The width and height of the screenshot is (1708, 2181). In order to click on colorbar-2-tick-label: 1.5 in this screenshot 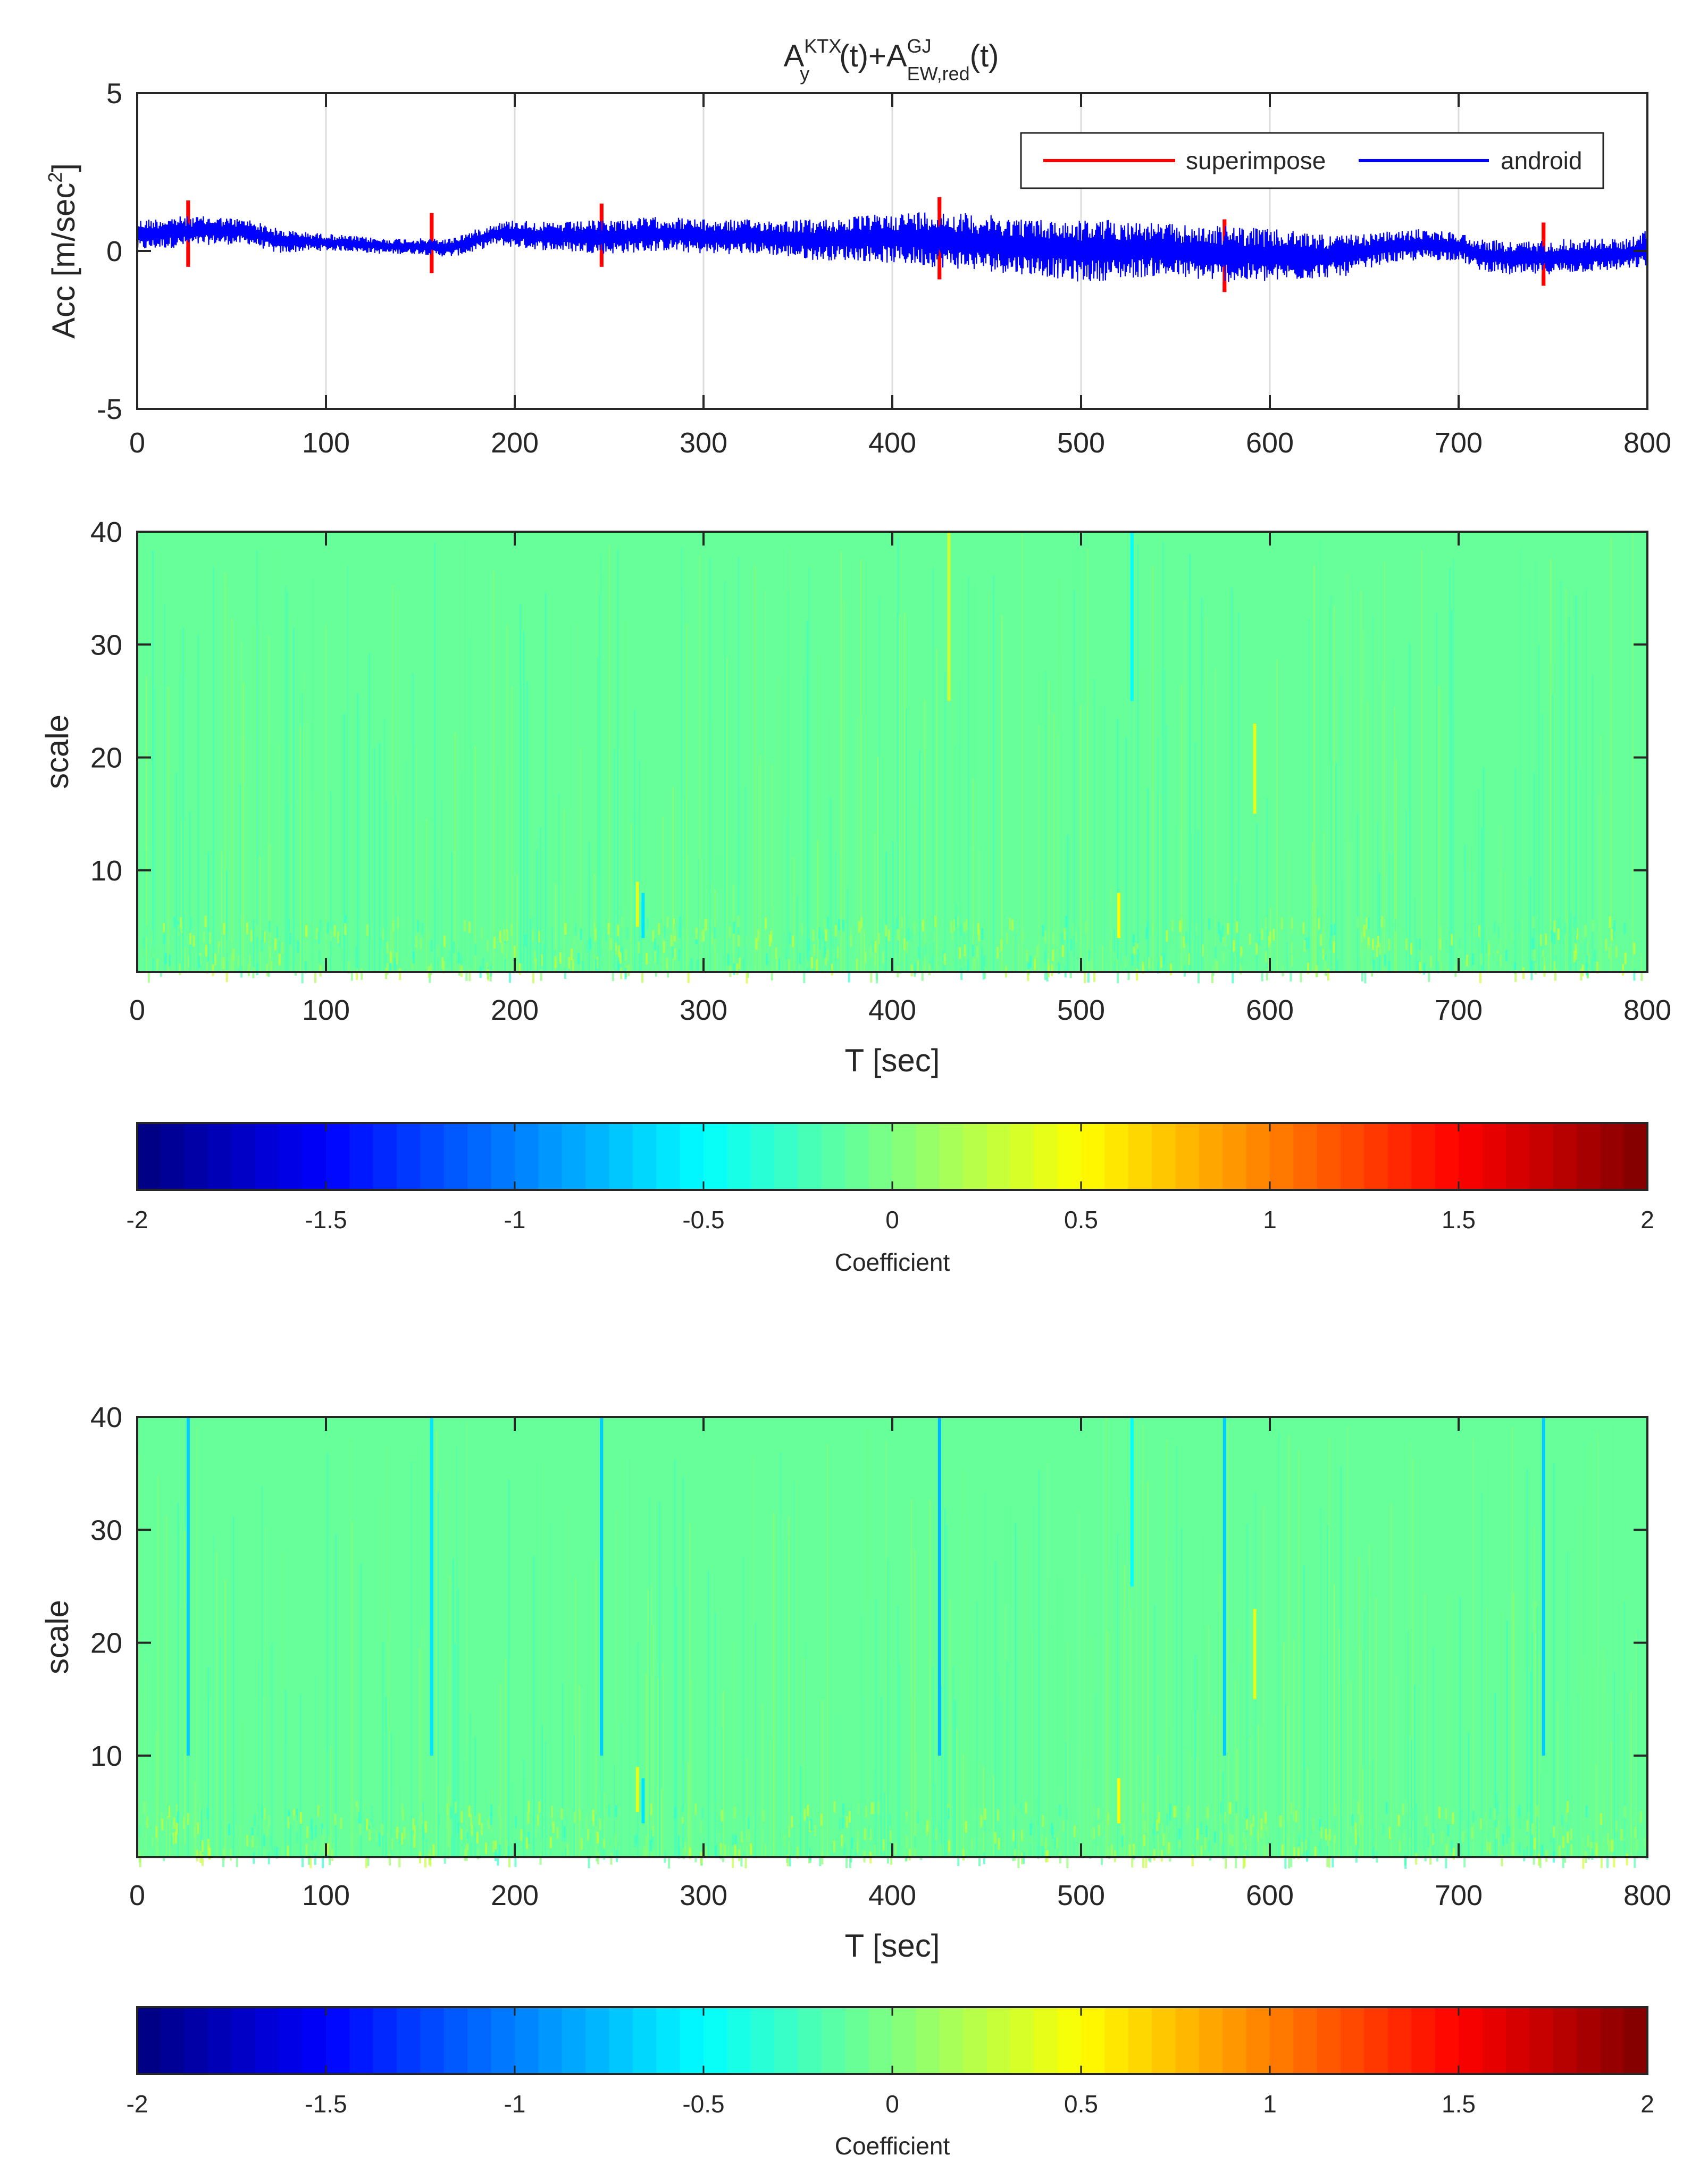, I will do `click(1459, 2104)`.